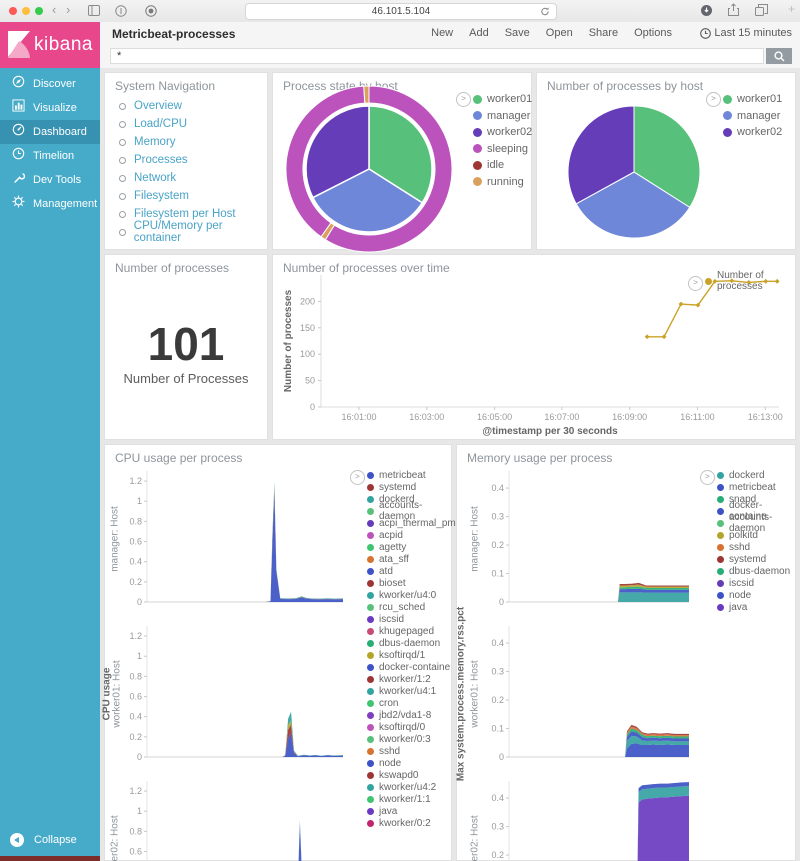 This screenshot has height=861, width=800. What do you see at coordinates (653, 33) in the screenshot?
I see `menu-item-options: Options` at bounding box center [653, 33].